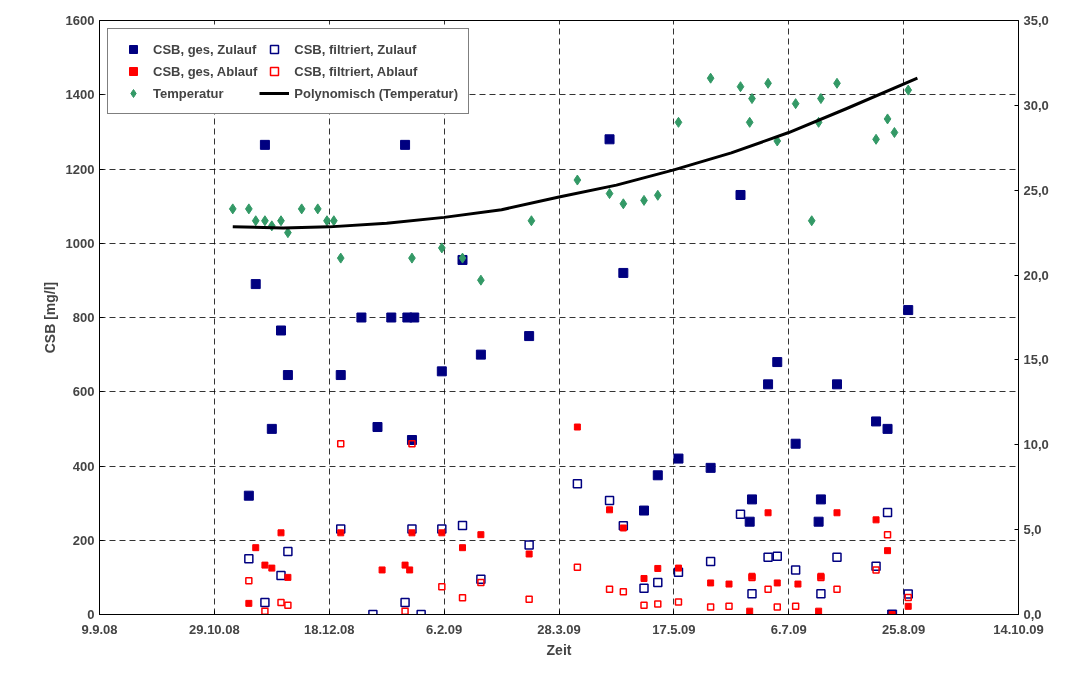 The height and width of the screenshot is (682, 1076). Describe the element at coordinates (214, 629) in the screenshot. I see `x-tick-label: 29.10.08` at that location.